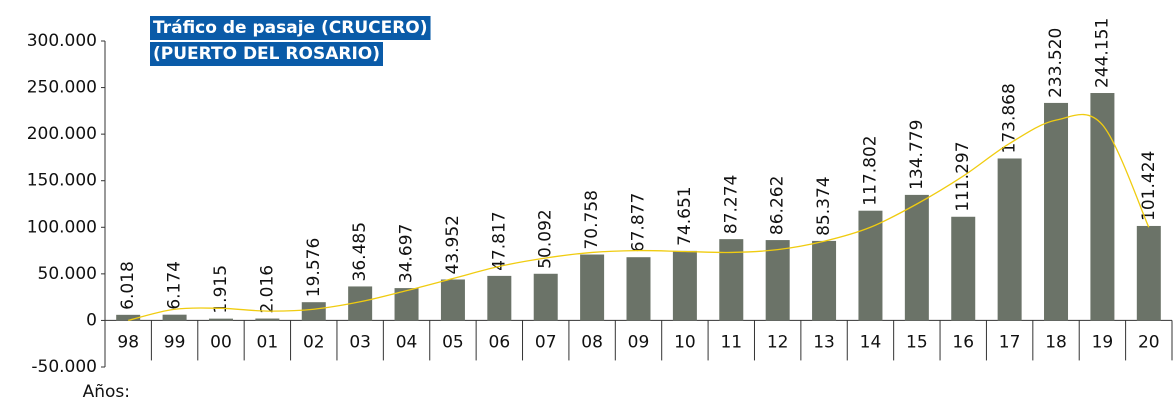  Describe the element at coordinates (1149, 342) in the screenshot. I see `x-tick-label: 20` at that location.